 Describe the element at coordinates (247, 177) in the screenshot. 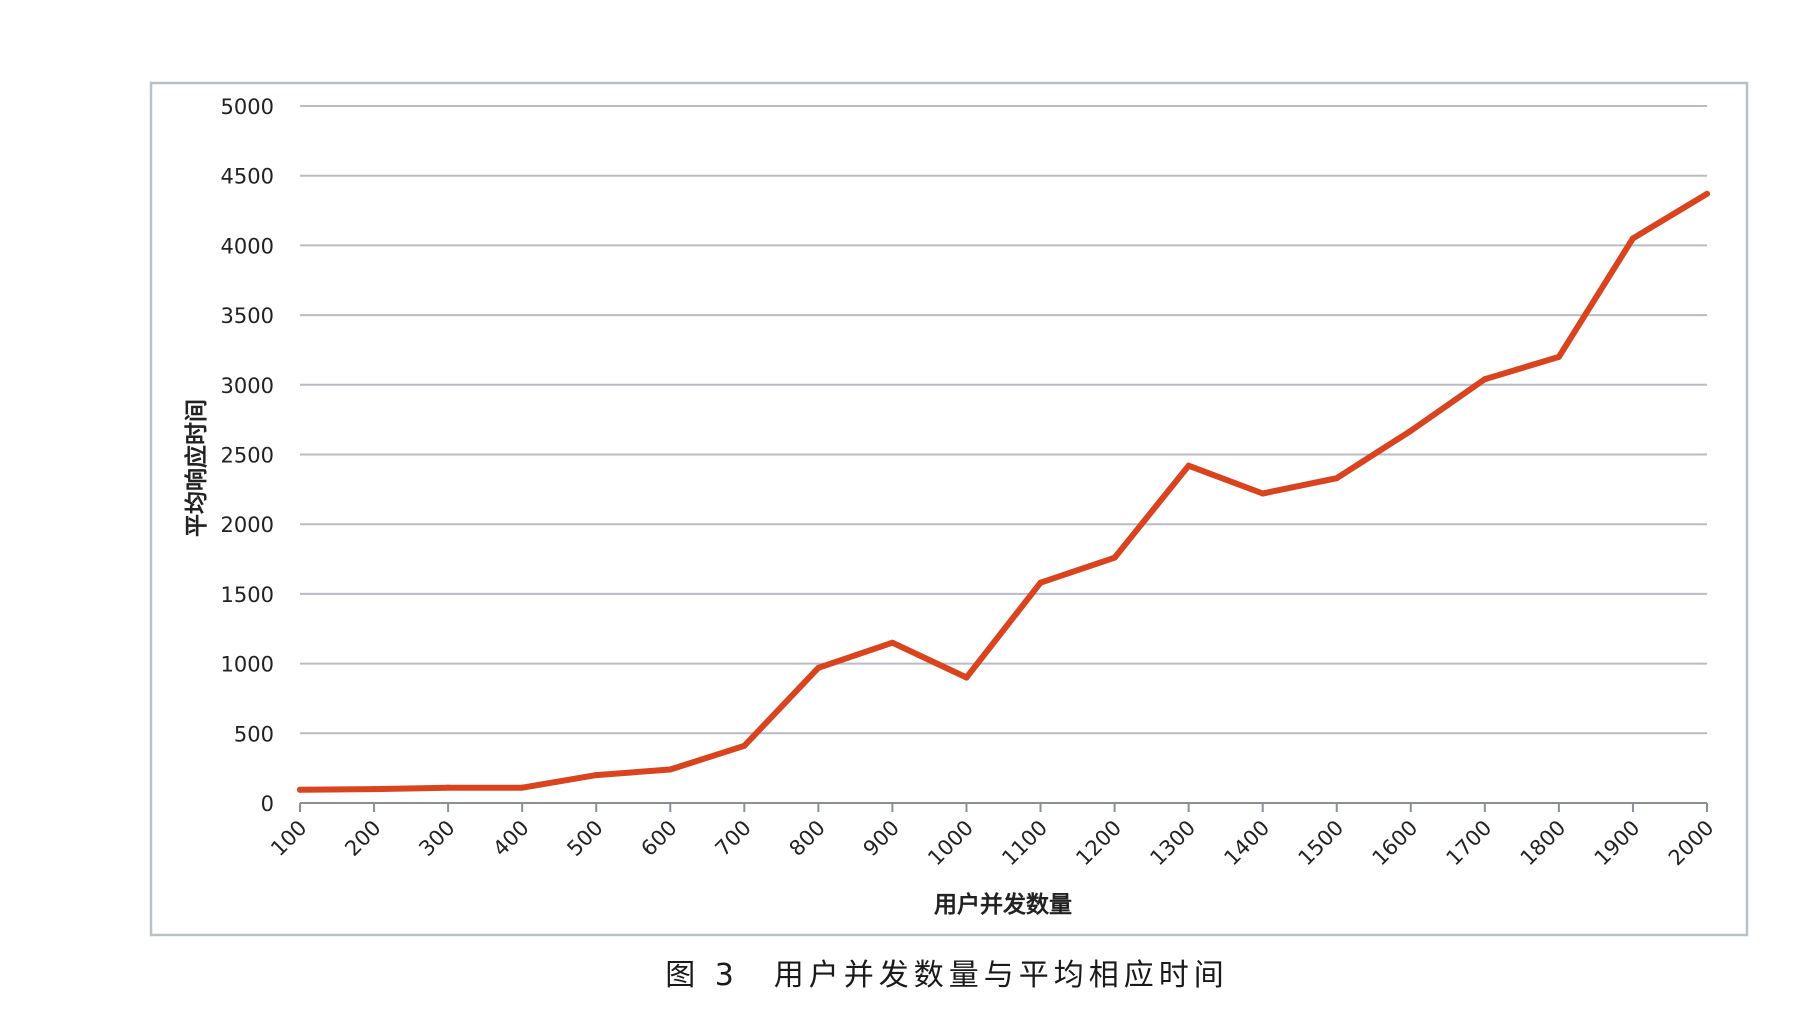

I see `y-tick-label: 4500` at that location.